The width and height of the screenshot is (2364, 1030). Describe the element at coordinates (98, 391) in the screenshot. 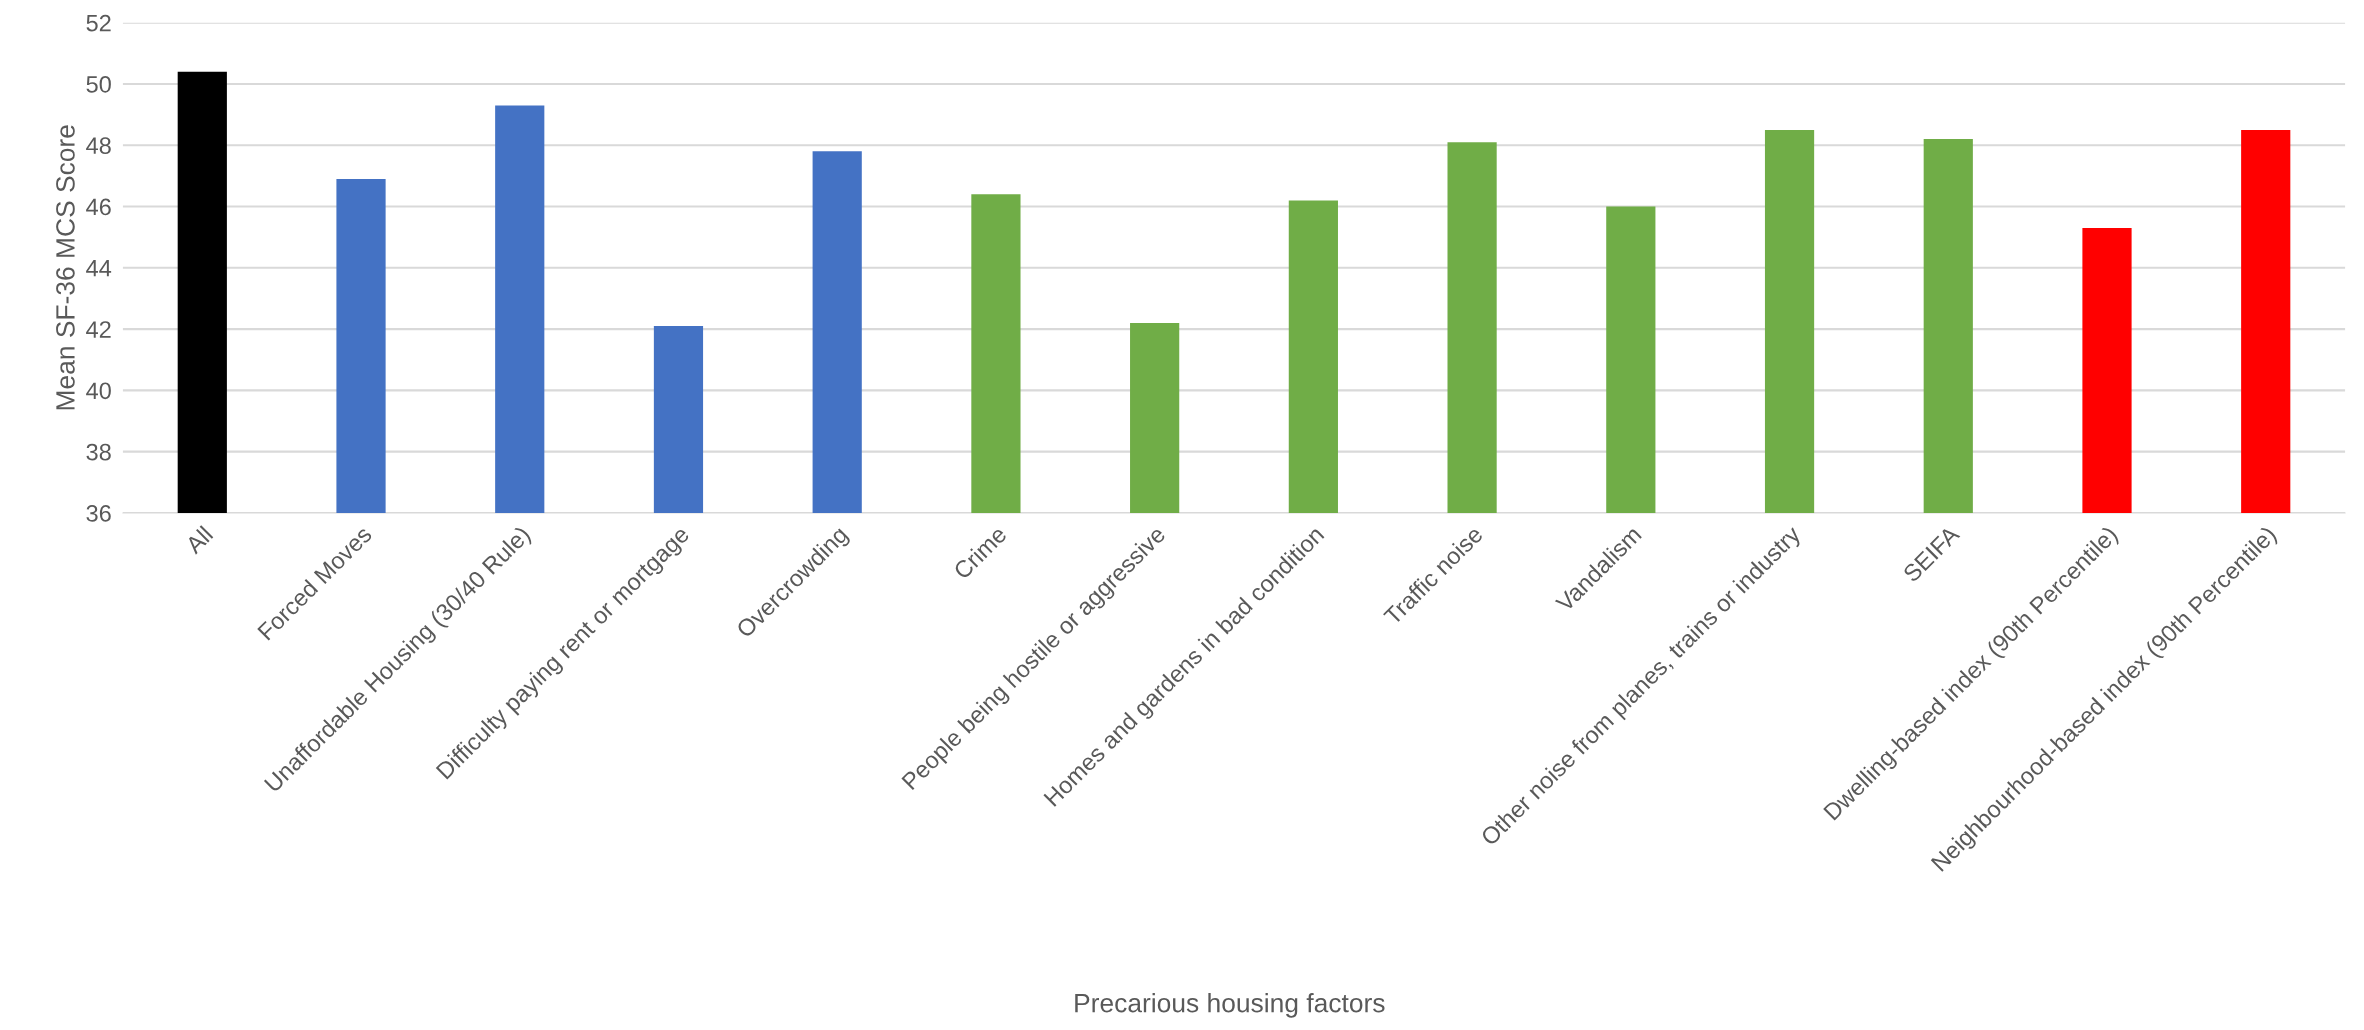

I see `y-tick-label: 40` at that location.